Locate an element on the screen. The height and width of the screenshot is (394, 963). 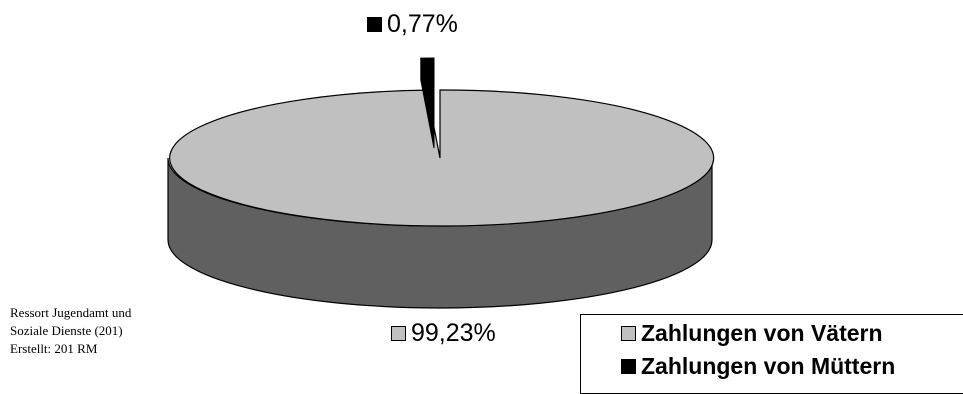
legend-swatch-vaetern is located at coordinates (628, 333).